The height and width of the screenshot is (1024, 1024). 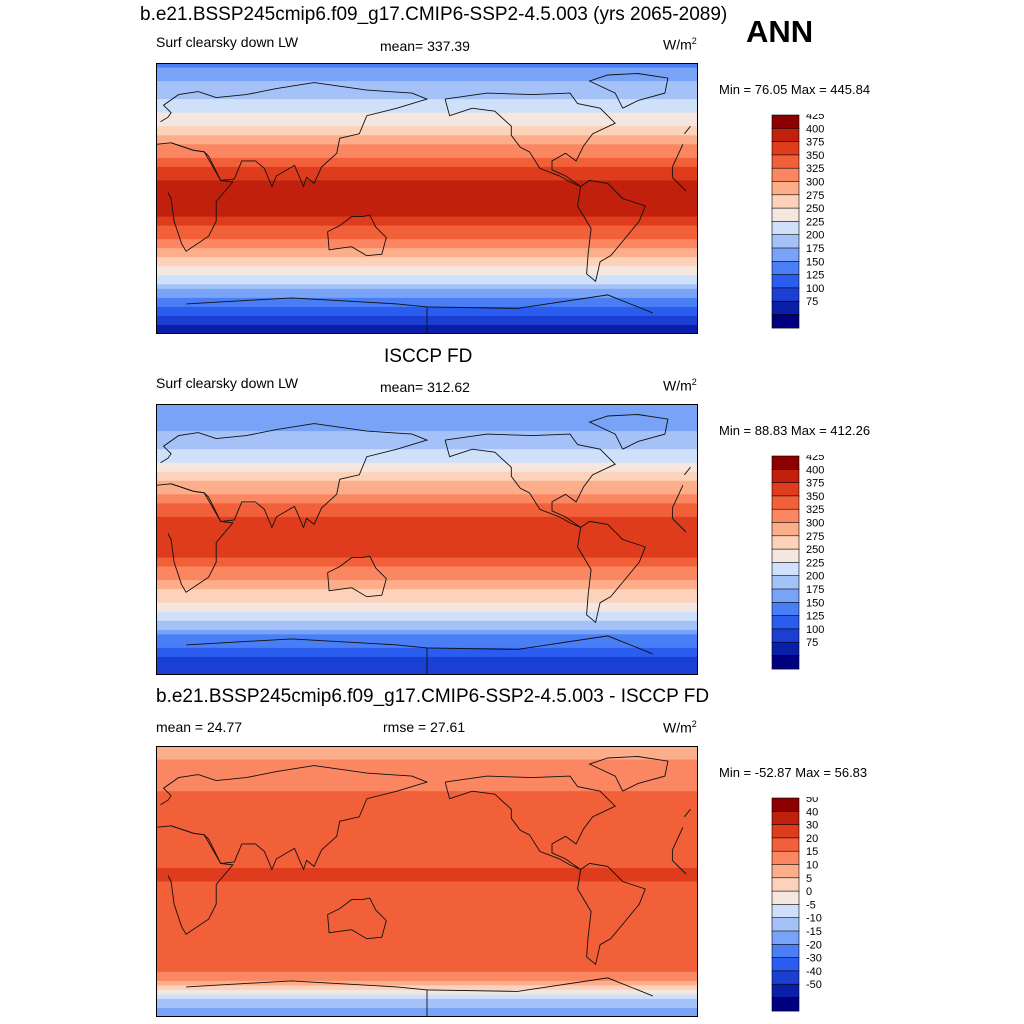 I want to click on colorbar-tick-label: 375, so click(x=815, y=143).